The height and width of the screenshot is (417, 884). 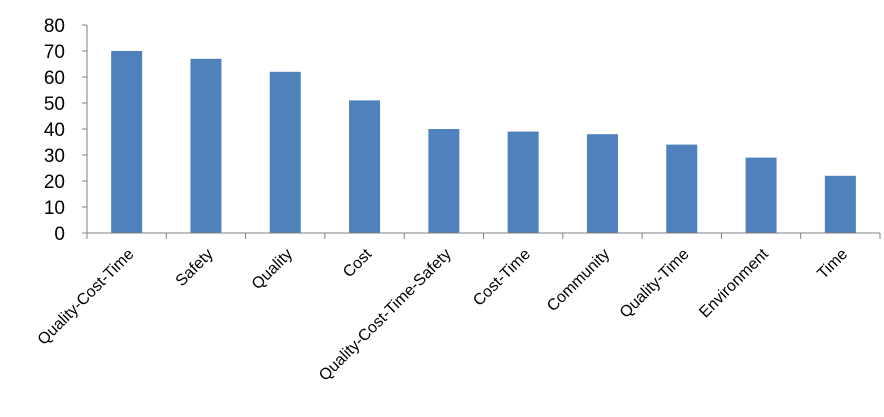 What do you see at coordinates (54, 130) in the screenshot?
I see `y-tick-label: 40` at bounding box center [54, 130].